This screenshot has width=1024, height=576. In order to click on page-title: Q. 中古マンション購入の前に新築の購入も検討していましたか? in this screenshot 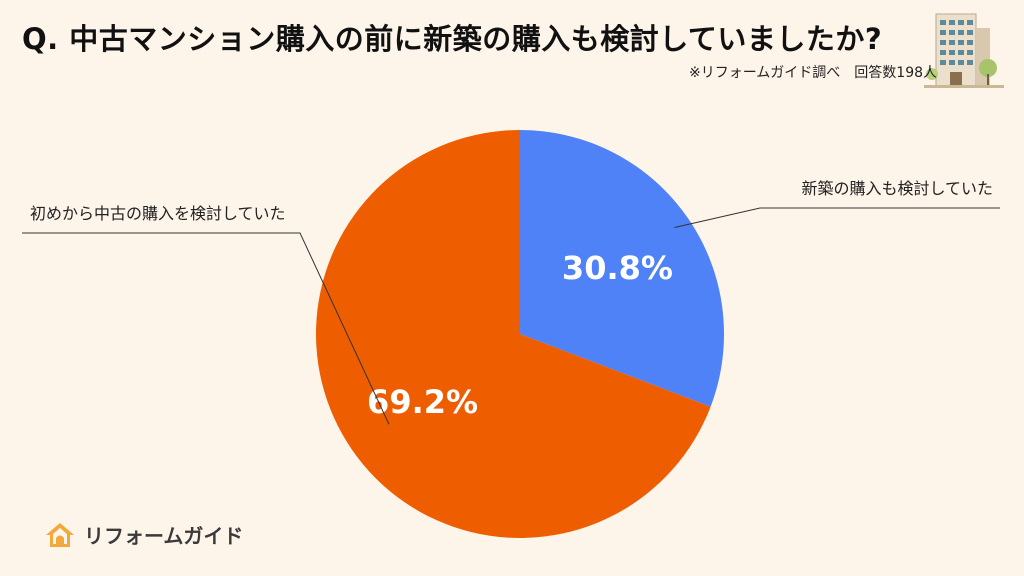, I will do `click(452, 39)`.